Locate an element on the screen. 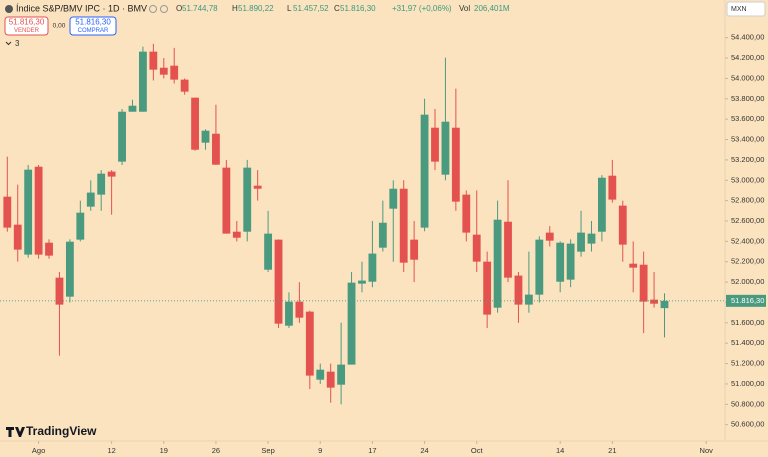 The width and height of the screenshot is (768, 457). ohlc-value: 51.890,22 is located at coordinates (256, 8).